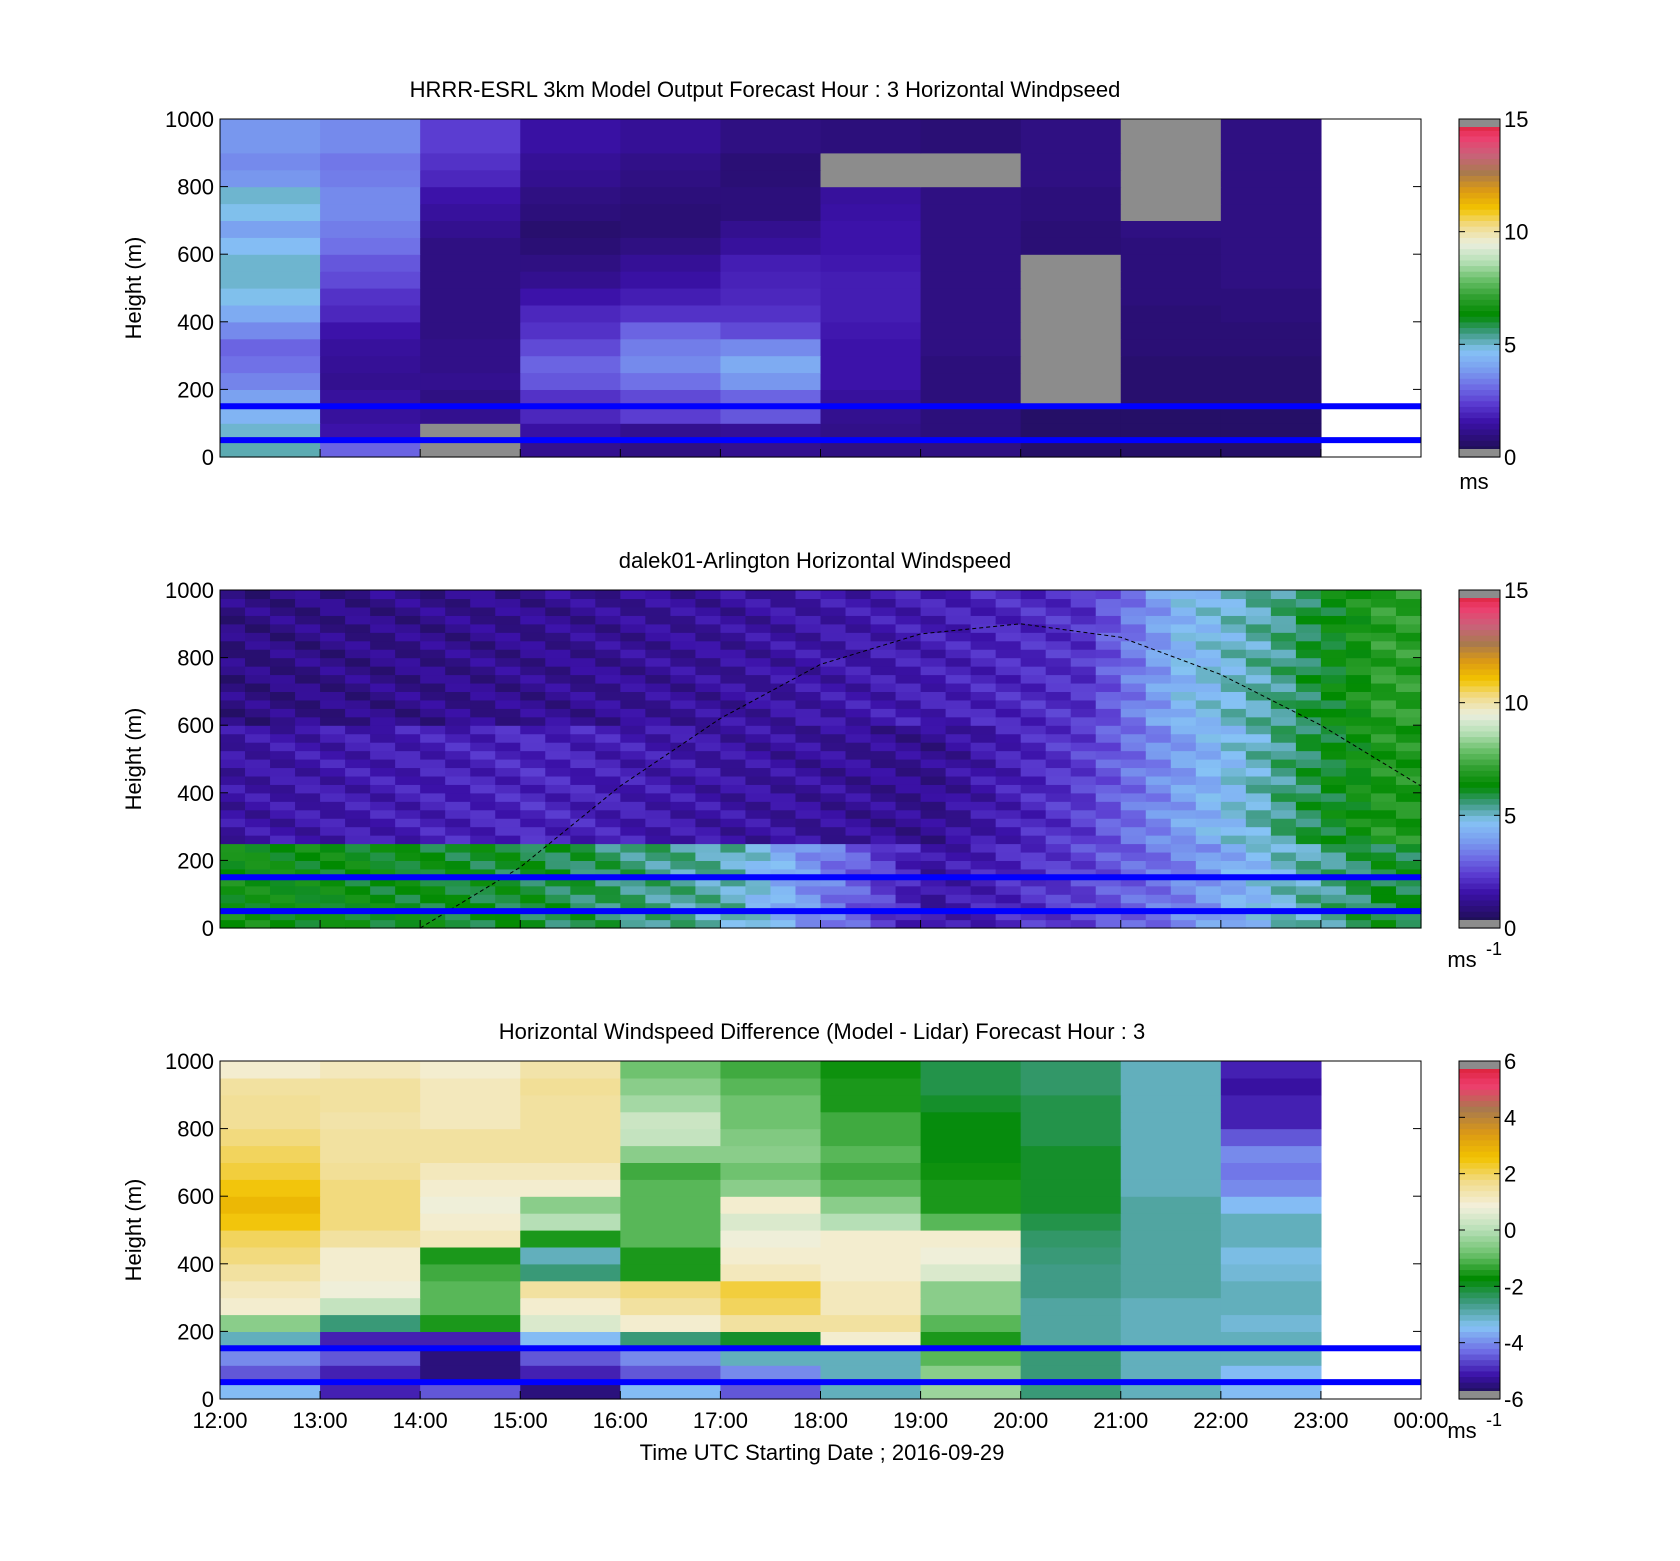 The height and width of the screenshot is (1561, 1680). What do you see at coordinates (1510, 1061) in the screenshot?
I see `colorbar-tick-label: 6` at bounding box center [1510, 1061].